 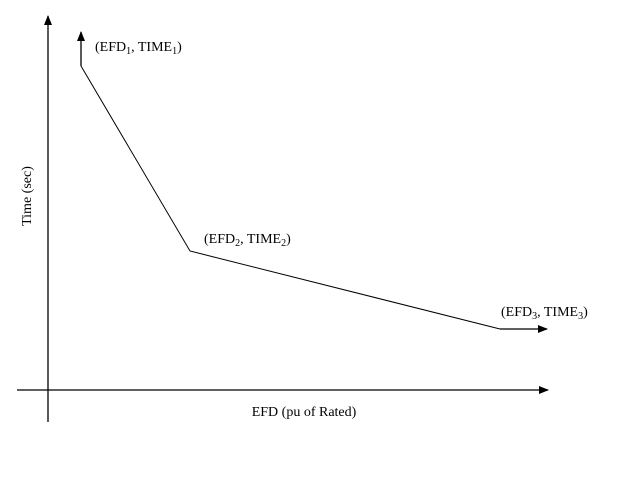 I want to click on point-label-3: (EFD3, TIME3), so click(x=544, y=313).